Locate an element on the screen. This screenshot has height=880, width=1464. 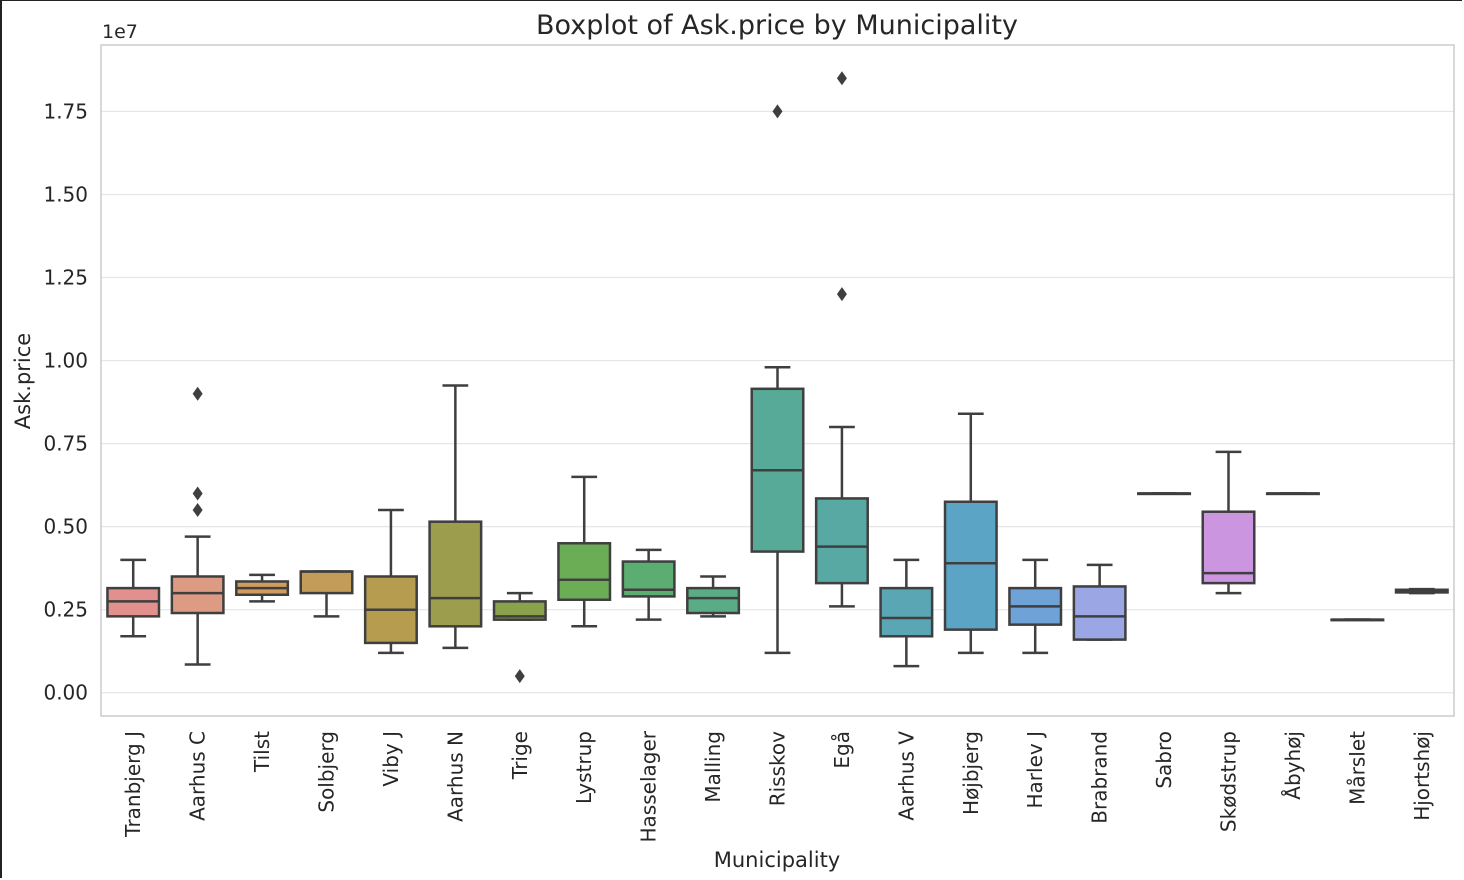
x-tick-label: Egå is located at coordinates (842, 750).